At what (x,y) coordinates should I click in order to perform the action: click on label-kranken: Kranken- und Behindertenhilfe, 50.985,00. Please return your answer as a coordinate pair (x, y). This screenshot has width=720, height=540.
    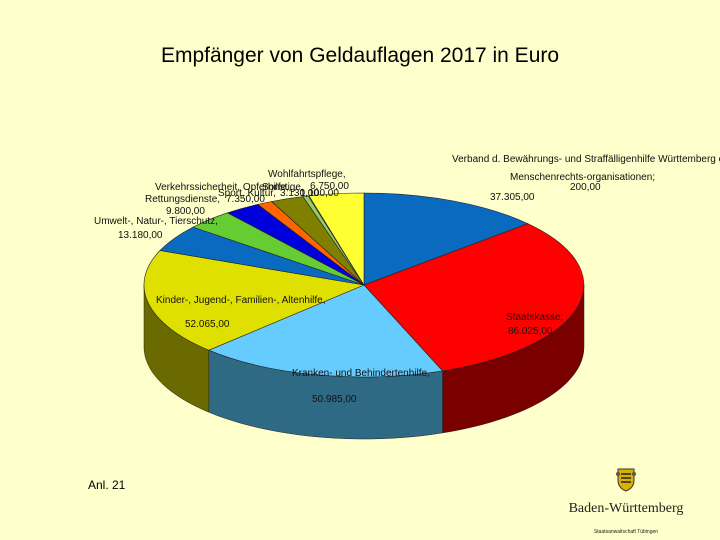
    Looking at the image, I should click on (362, 386).